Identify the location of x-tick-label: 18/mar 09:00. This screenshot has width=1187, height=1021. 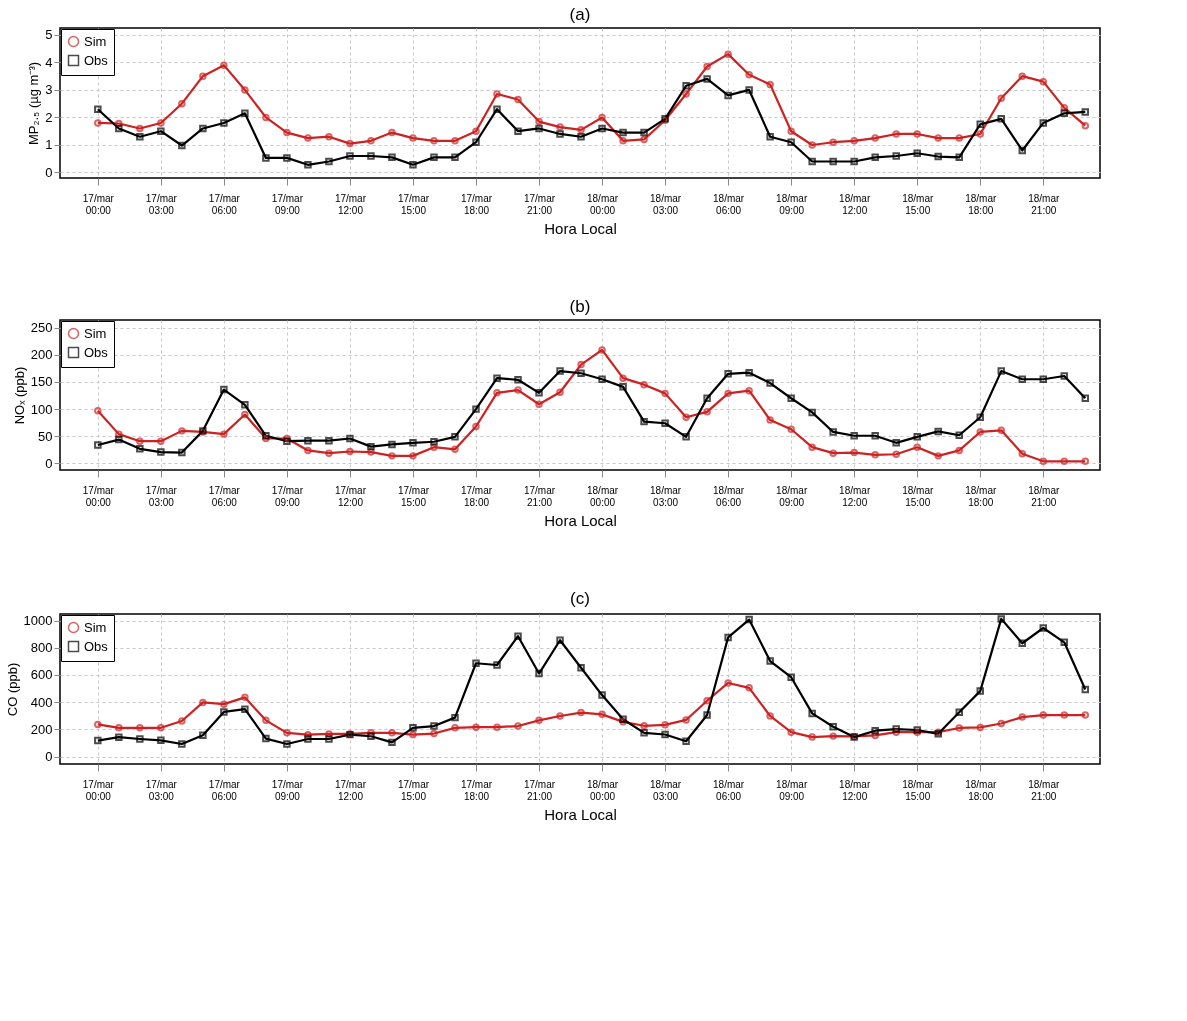
(792, 496).